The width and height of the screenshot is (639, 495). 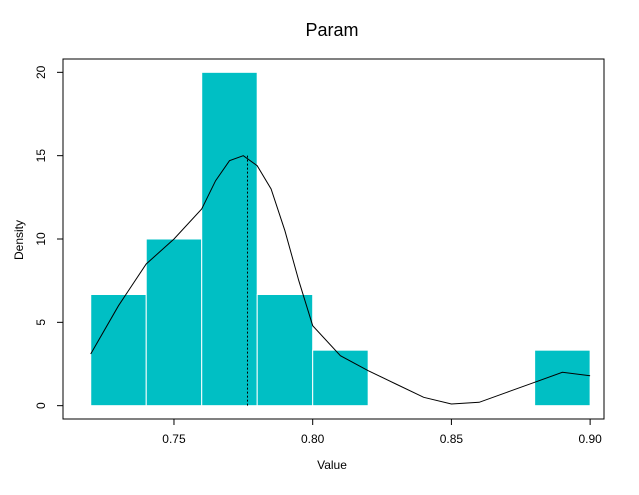 I want to click on x-tick-label: 0.90, so click(x=590, y=439).